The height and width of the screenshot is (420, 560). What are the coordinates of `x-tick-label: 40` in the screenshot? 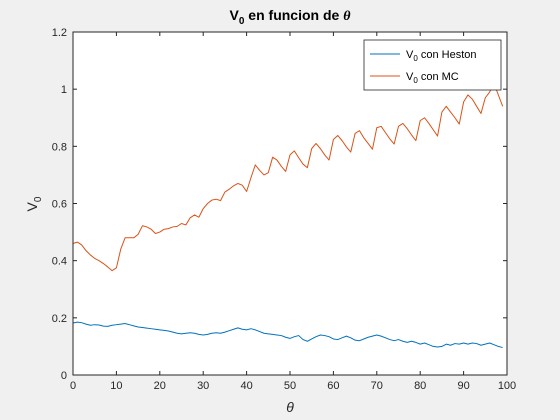 It's located at (246, 386).